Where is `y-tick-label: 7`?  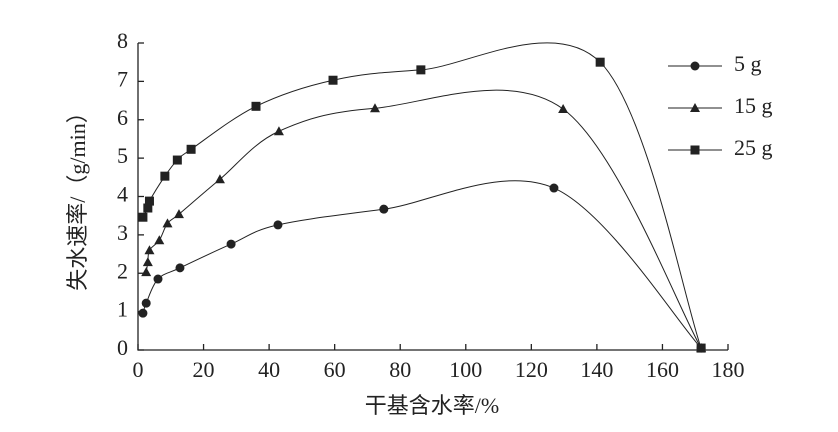 y-tick-label: 7 is located at coordinates (122, 78).